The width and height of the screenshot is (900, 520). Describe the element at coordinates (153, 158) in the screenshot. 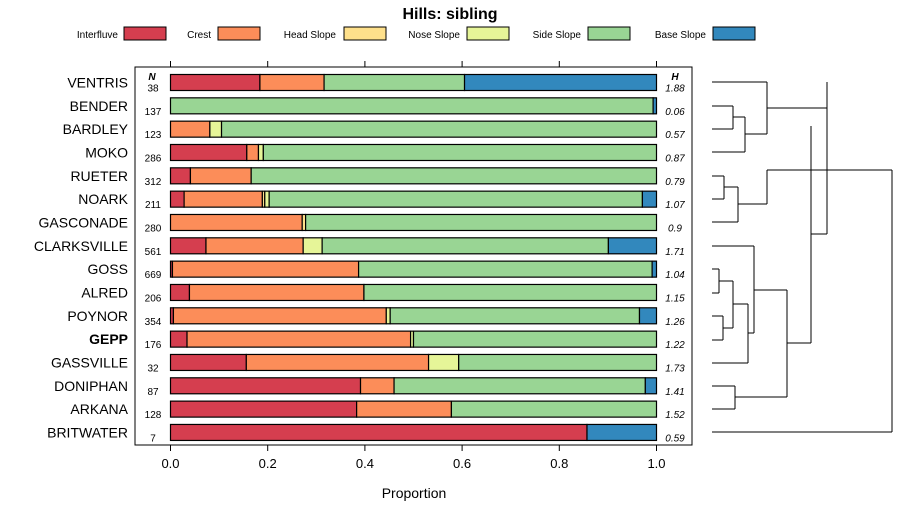

I see `row-n: 286` at that location.